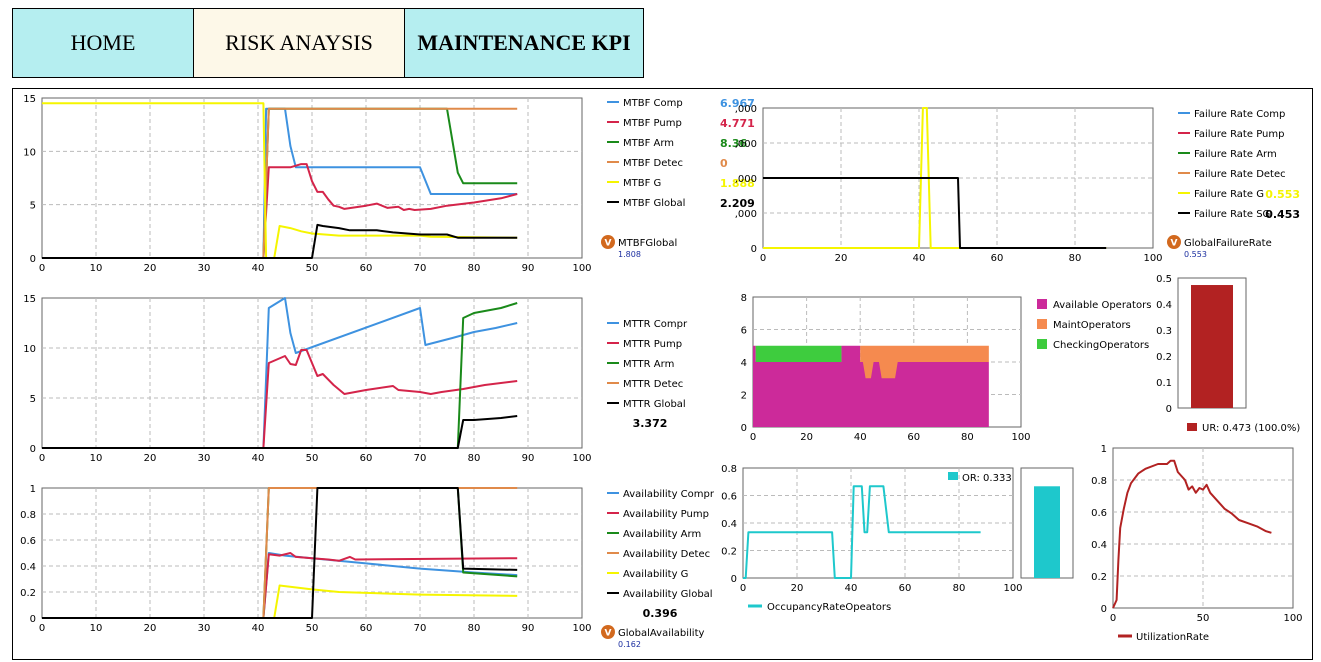 The width and height of the screenshot is (1321, 662). I want to click on y-tick-label: 4, so click(744, 363).